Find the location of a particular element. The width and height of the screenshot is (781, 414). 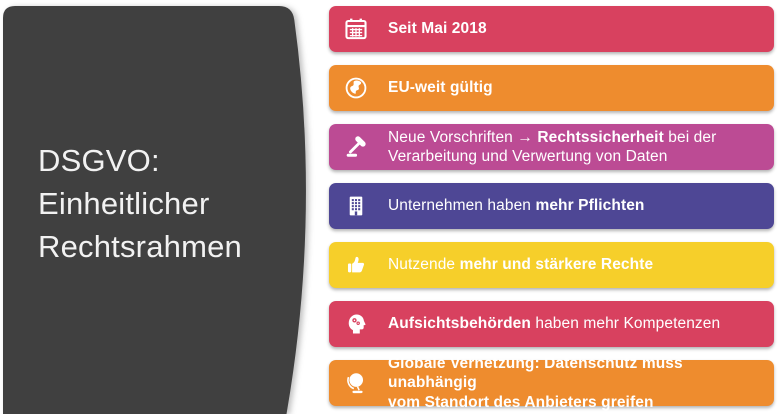

info-bar-aufsichtsbehoerden-kompetenzen: Aufsichtsbehörden haben mehr Kompetenzen is located at coordinates (551, 324).